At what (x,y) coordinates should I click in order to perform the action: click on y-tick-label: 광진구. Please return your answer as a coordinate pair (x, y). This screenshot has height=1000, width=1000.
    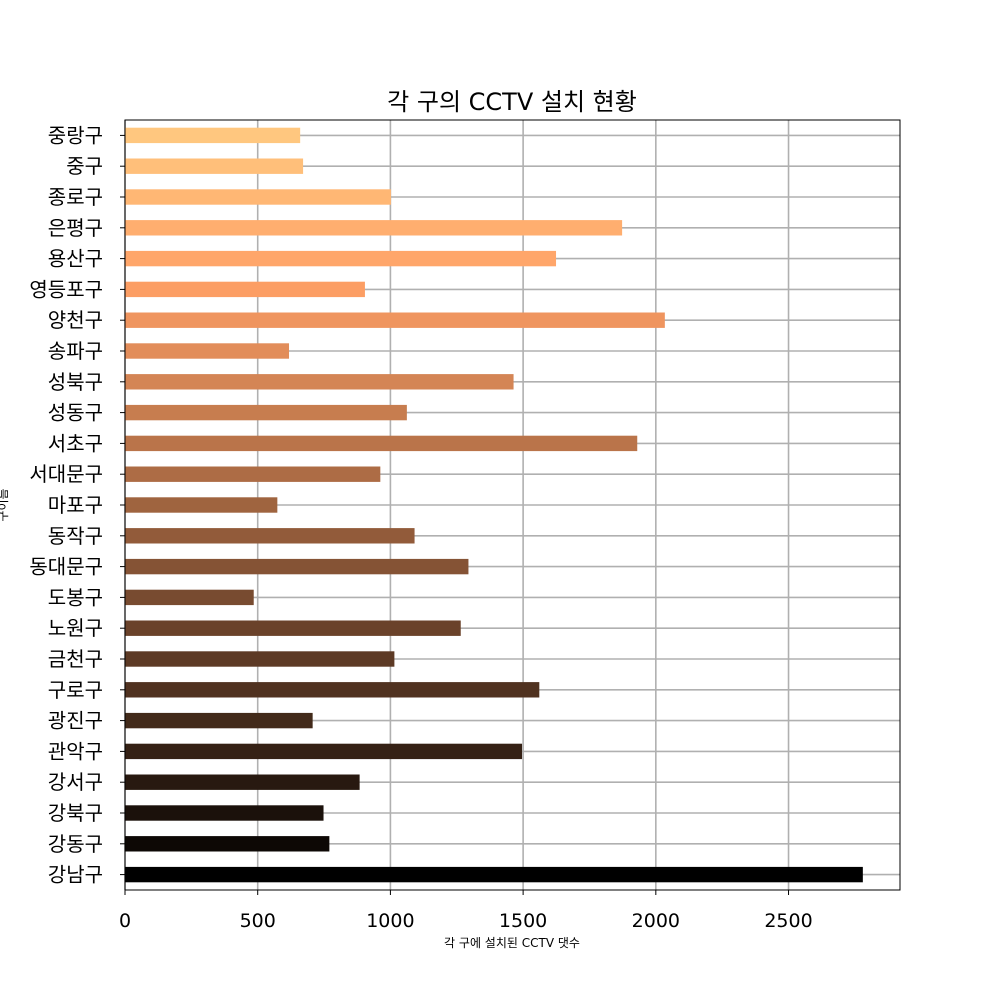
    Looking at the image, I should click on (75, 721).